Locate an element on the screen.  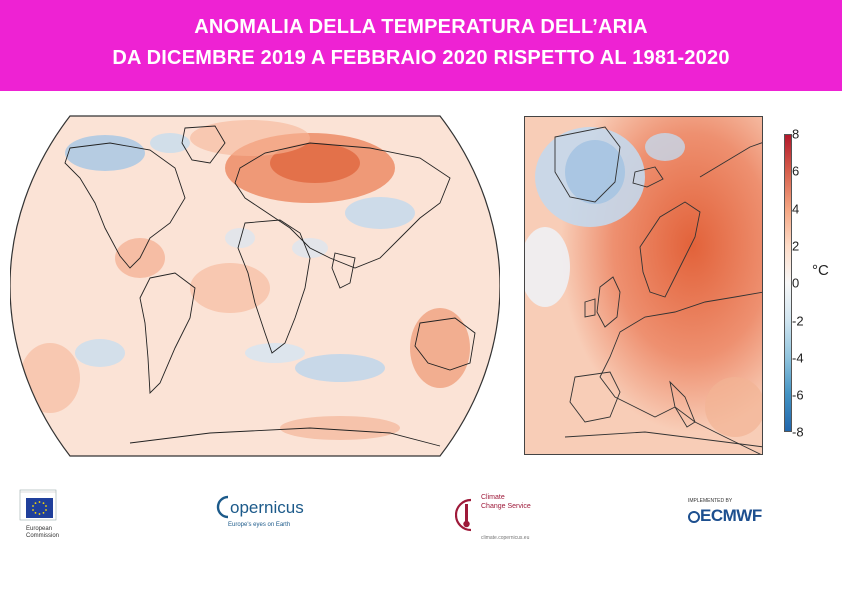
colorbar-ticks: 8 6 4 2 0 -2 -4 -6 -8 is located at coordinates (807, 283).